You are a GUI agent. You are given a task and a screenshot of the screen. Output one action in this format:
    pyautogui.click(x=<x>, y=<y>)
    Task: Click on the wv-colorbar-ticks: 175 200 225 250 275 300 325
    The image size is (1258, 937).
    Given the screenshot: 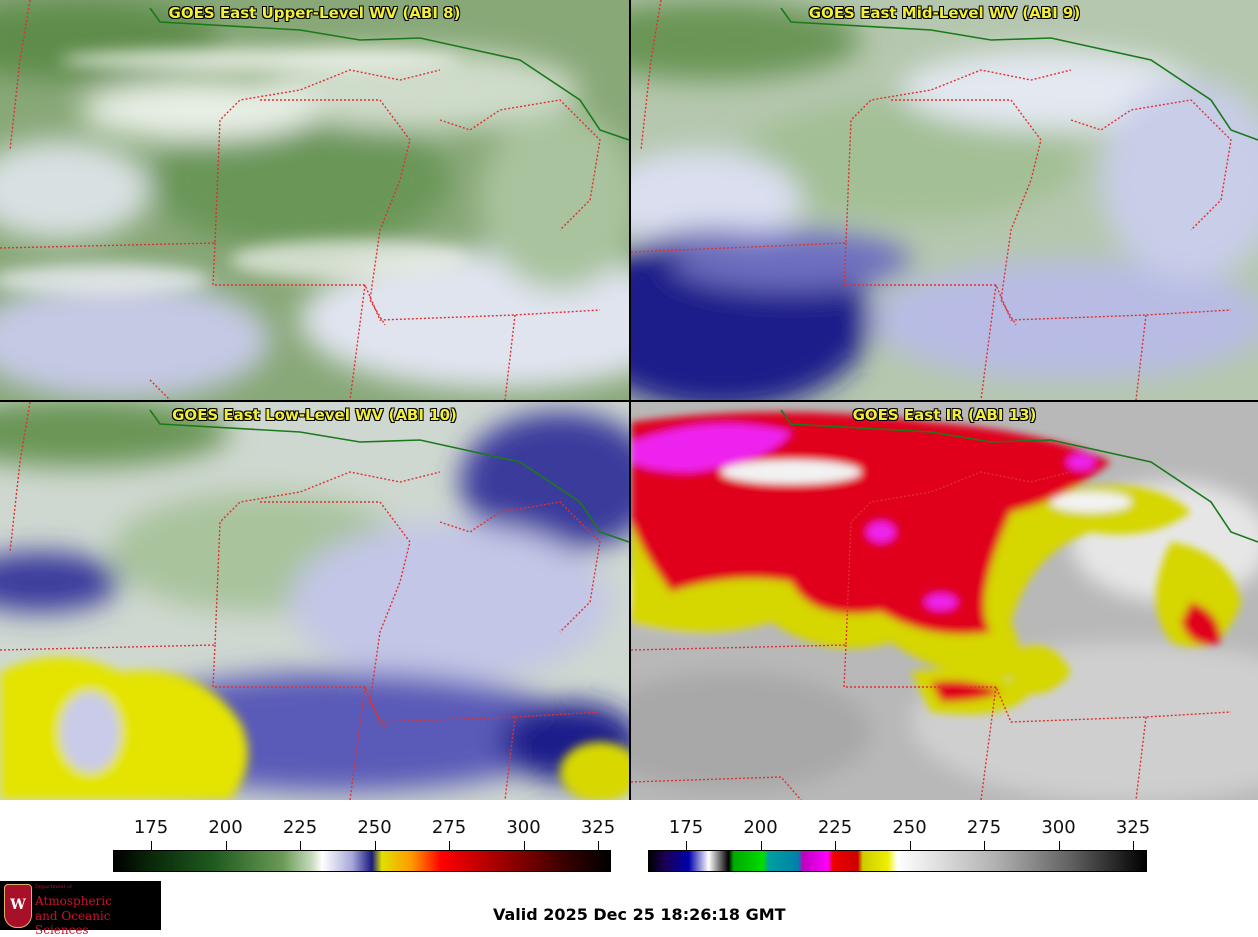 What is the action you would take?
    pyautogui.click(x=364, y=833)
    